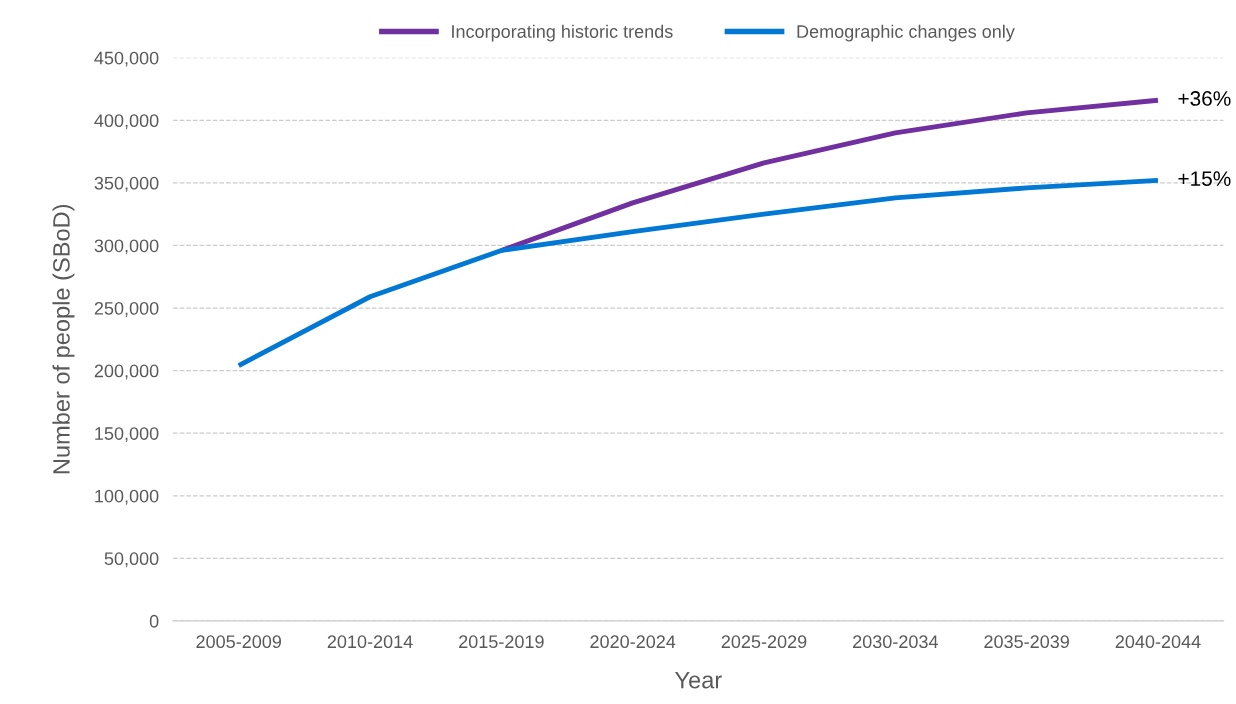  Describe the element at coordinates (239, 642) in the screenshot. I see `x-tick-label: 2005-2009` at that location.